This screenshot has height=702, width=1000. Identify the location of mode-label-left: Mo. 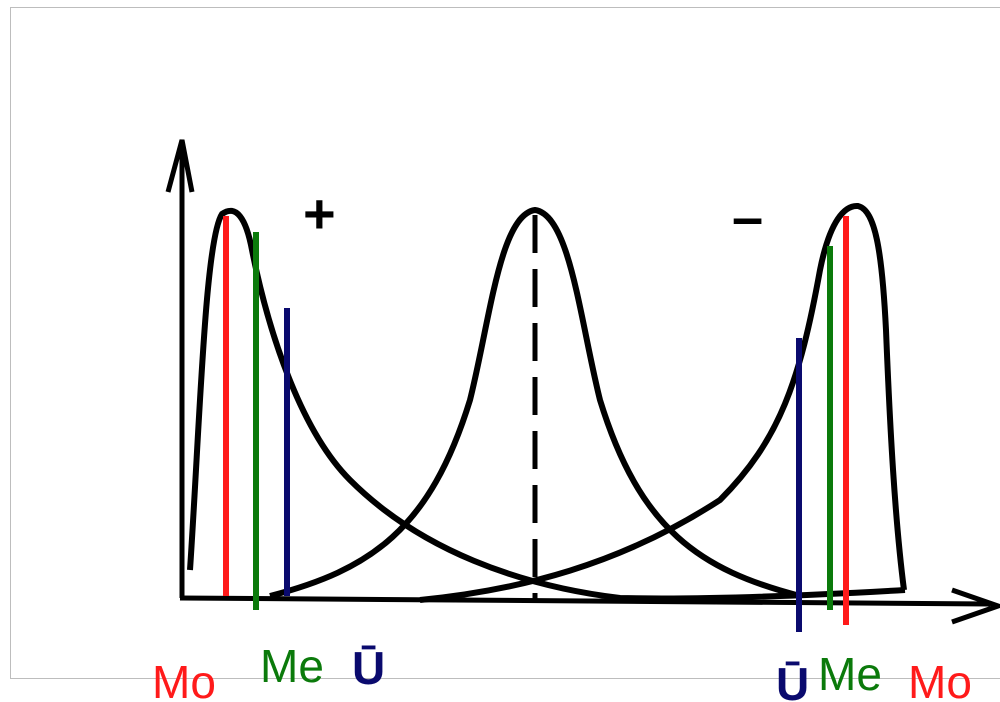
(184, 679).